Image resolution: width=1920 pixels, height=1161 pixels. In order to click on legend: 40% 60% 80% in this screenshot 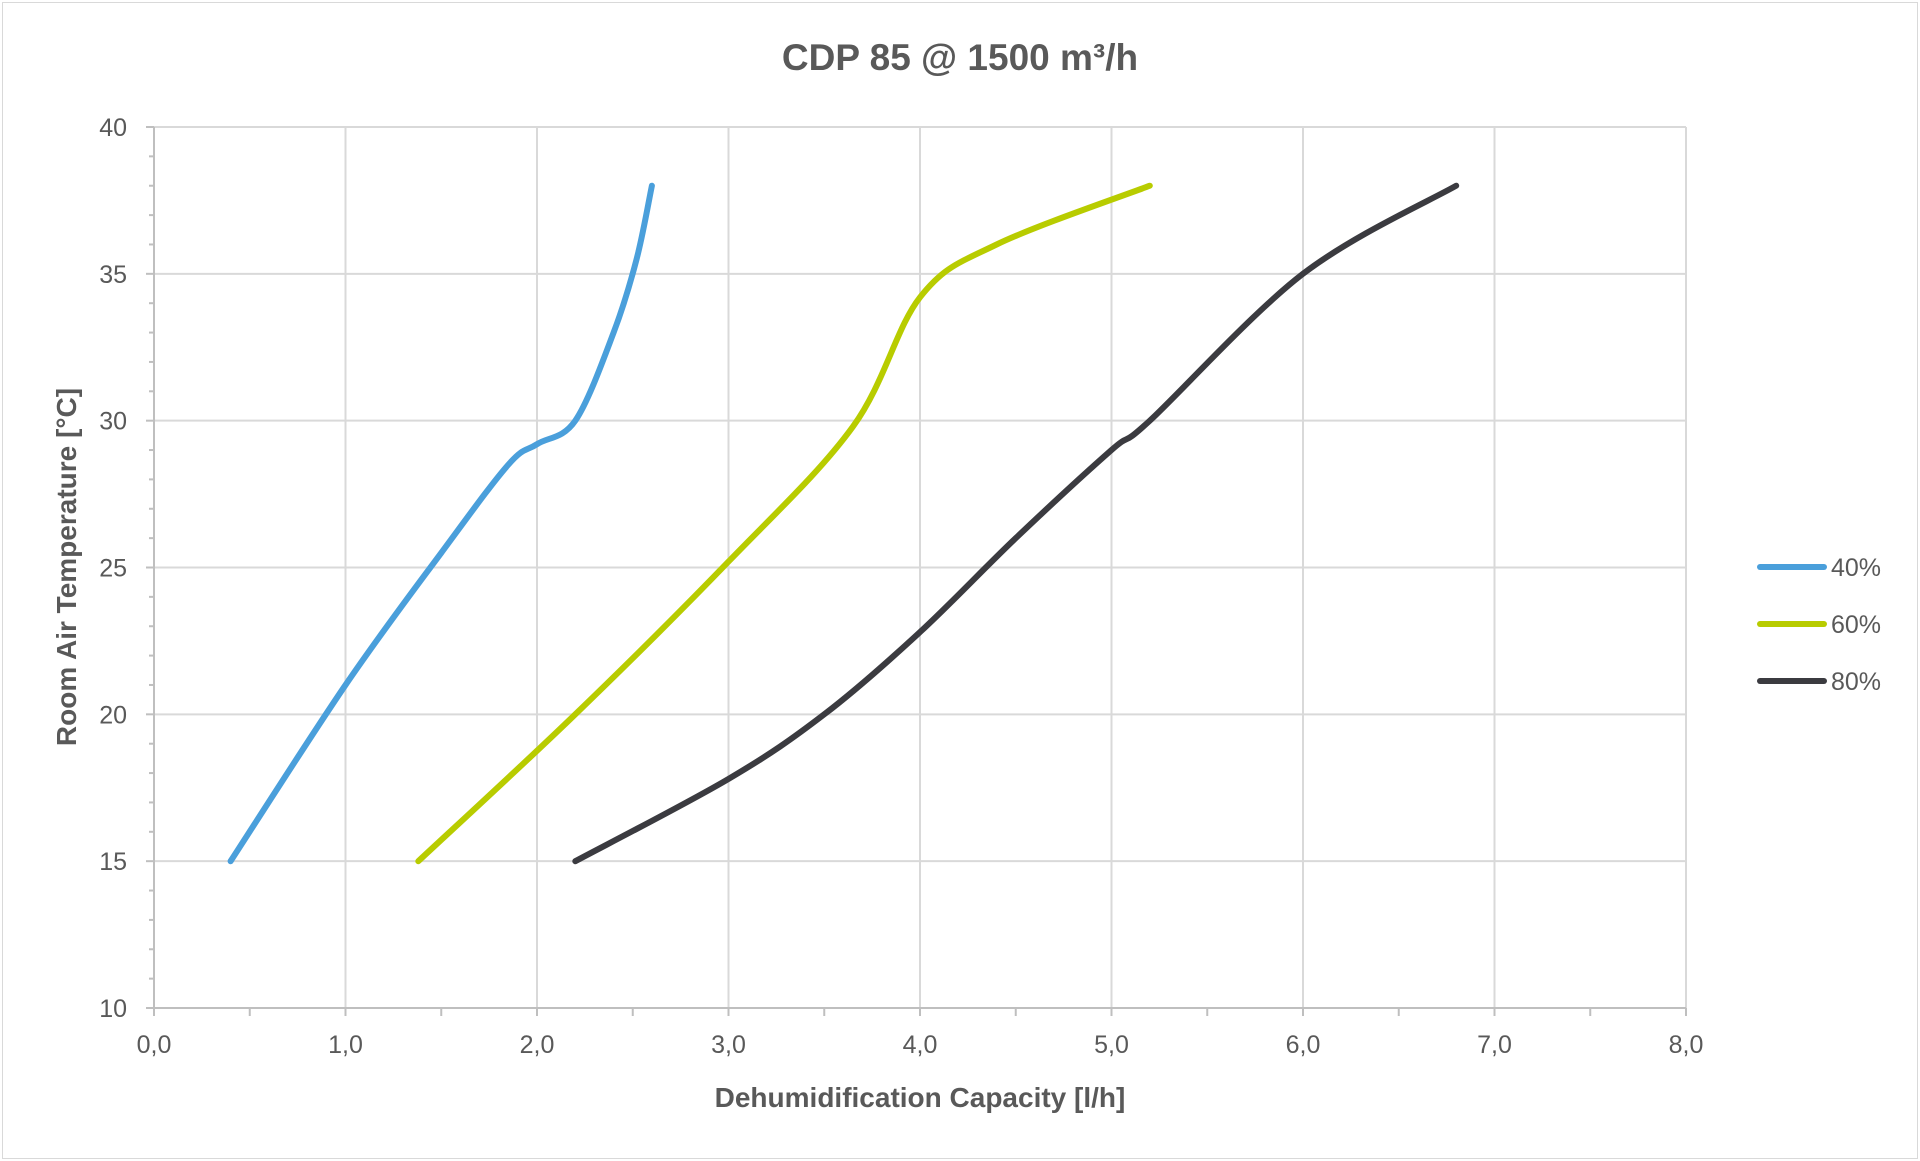, I will do `click(1819, 625)`.